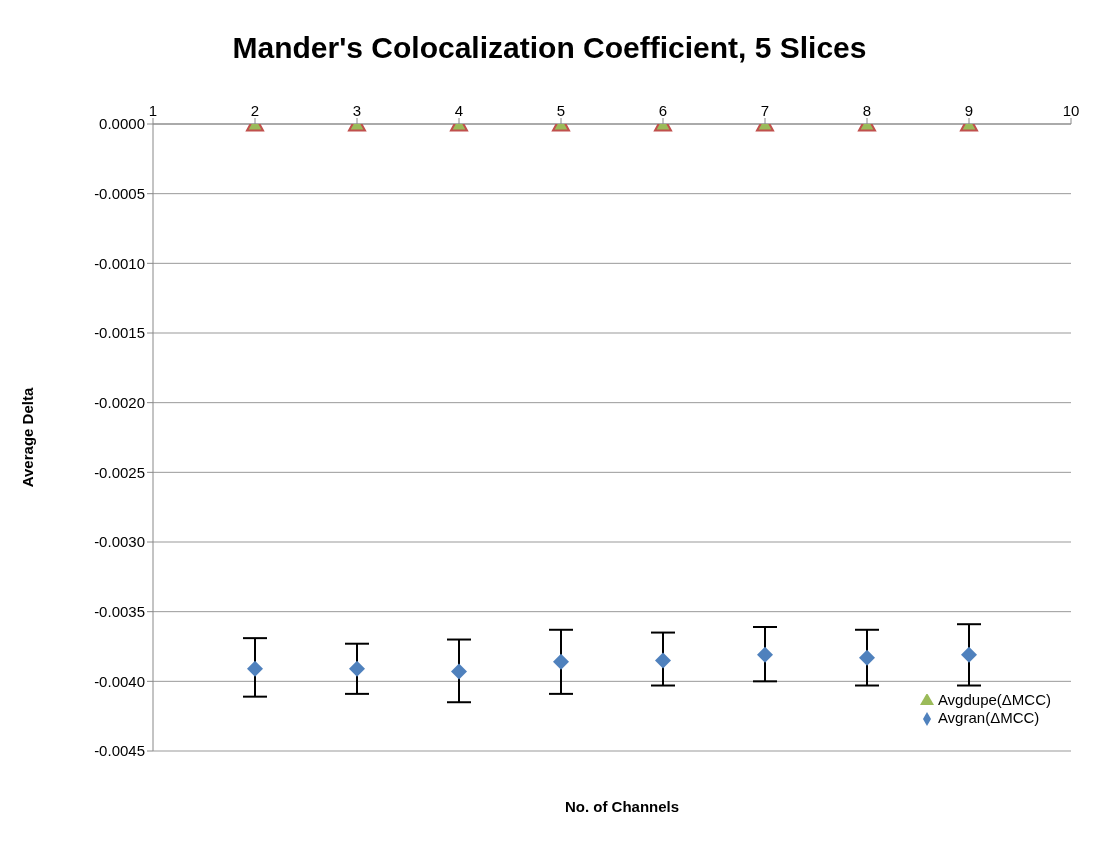 This screenshot has width=1099, height=845. What do you see at coordinates (1071, 110) in the screenshot?
I see `x-tick-label: 10` at bounding box center [1071, 110].